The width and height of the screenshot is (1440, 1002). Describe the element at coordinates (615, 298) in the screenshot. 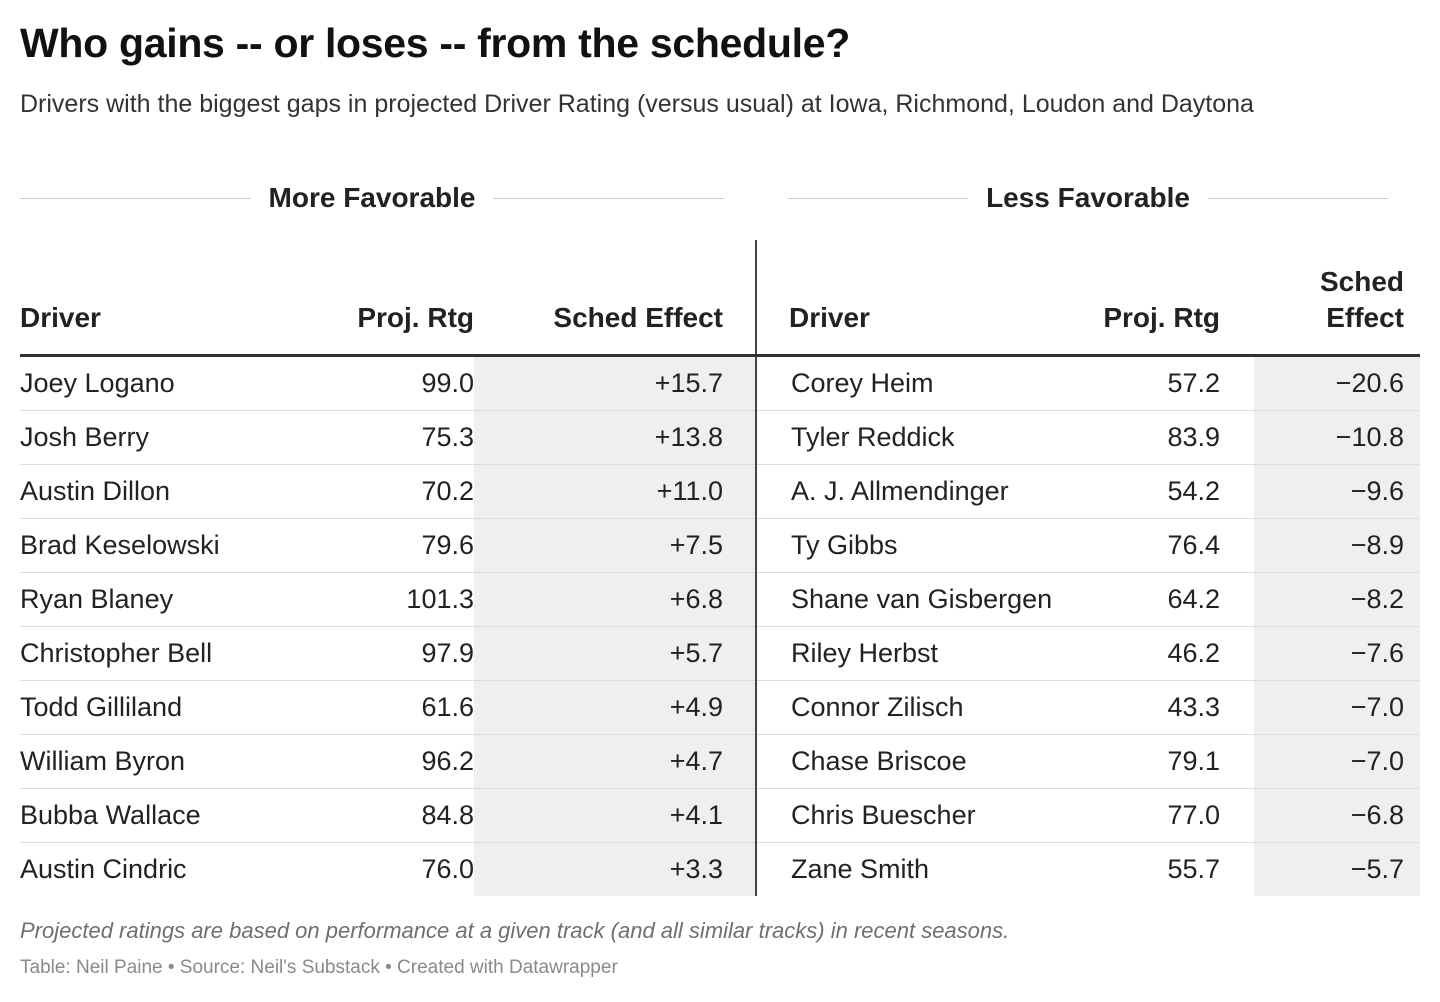

I see `col-header-sched-effect-left: Sched Effect` at that location.